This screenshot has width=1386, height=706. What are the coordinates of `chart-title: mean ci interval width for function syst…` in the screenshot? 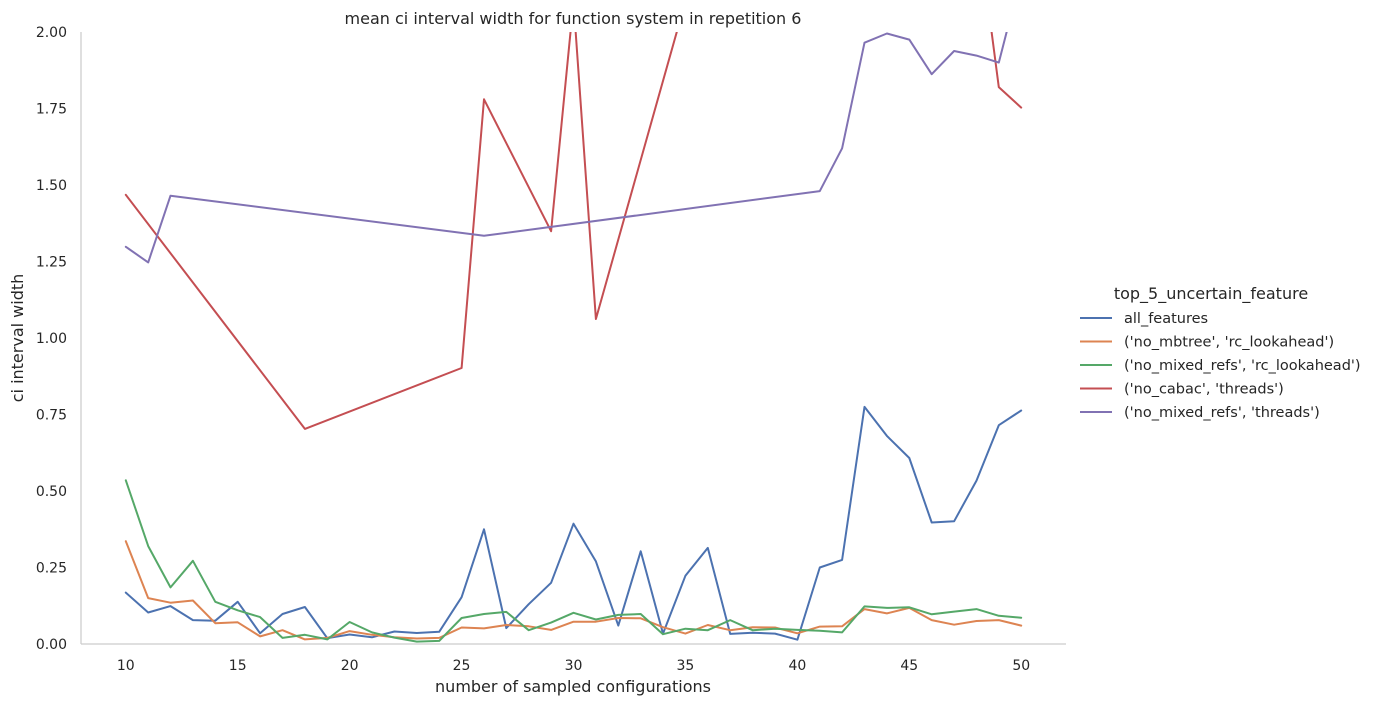 It's located at (573, 18).